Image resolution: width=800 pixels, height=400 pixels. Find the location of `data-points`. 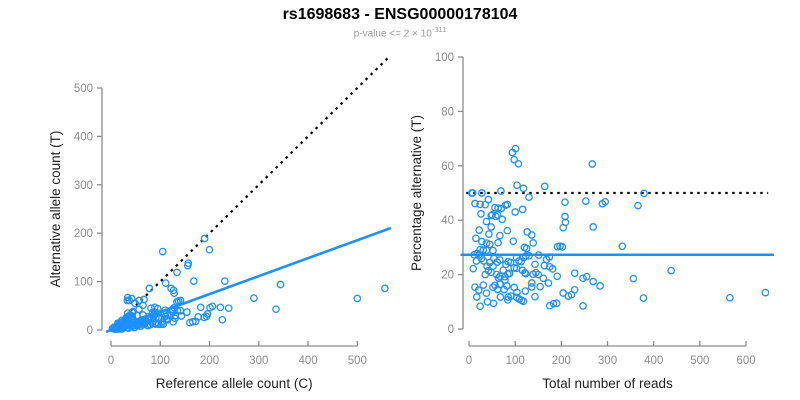

data-points is located at coordinates (248, 283).